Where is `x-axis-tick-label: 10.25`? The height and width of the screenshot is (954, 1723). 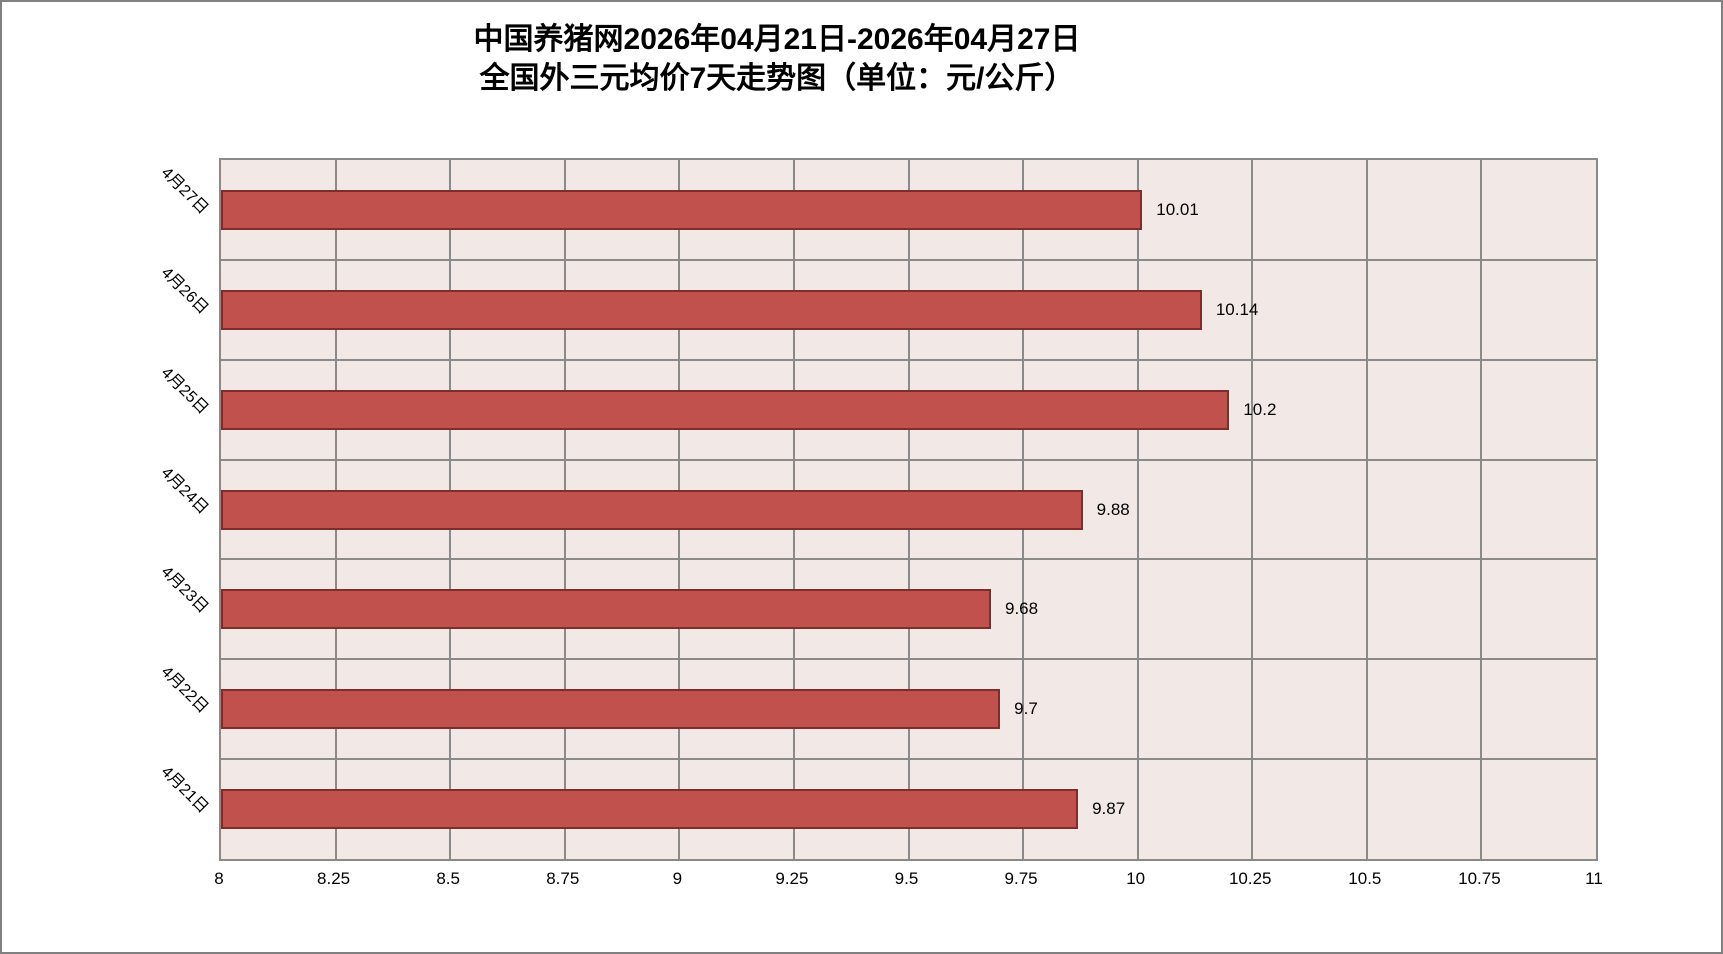
x-axis-tick-label: 10.25 is located at coordinates (1250, 878).